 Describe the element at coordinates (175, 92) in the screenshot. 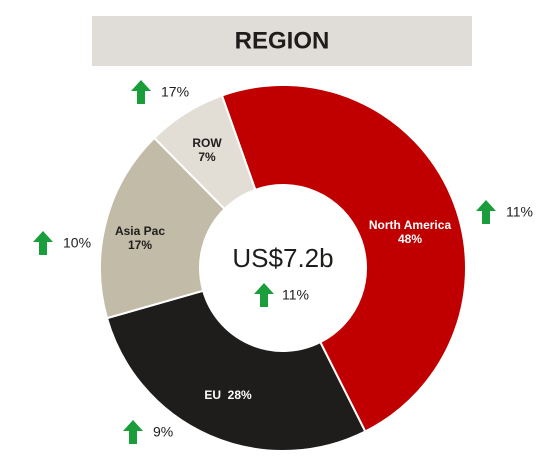

I see `growth-label: 17%` at that location.